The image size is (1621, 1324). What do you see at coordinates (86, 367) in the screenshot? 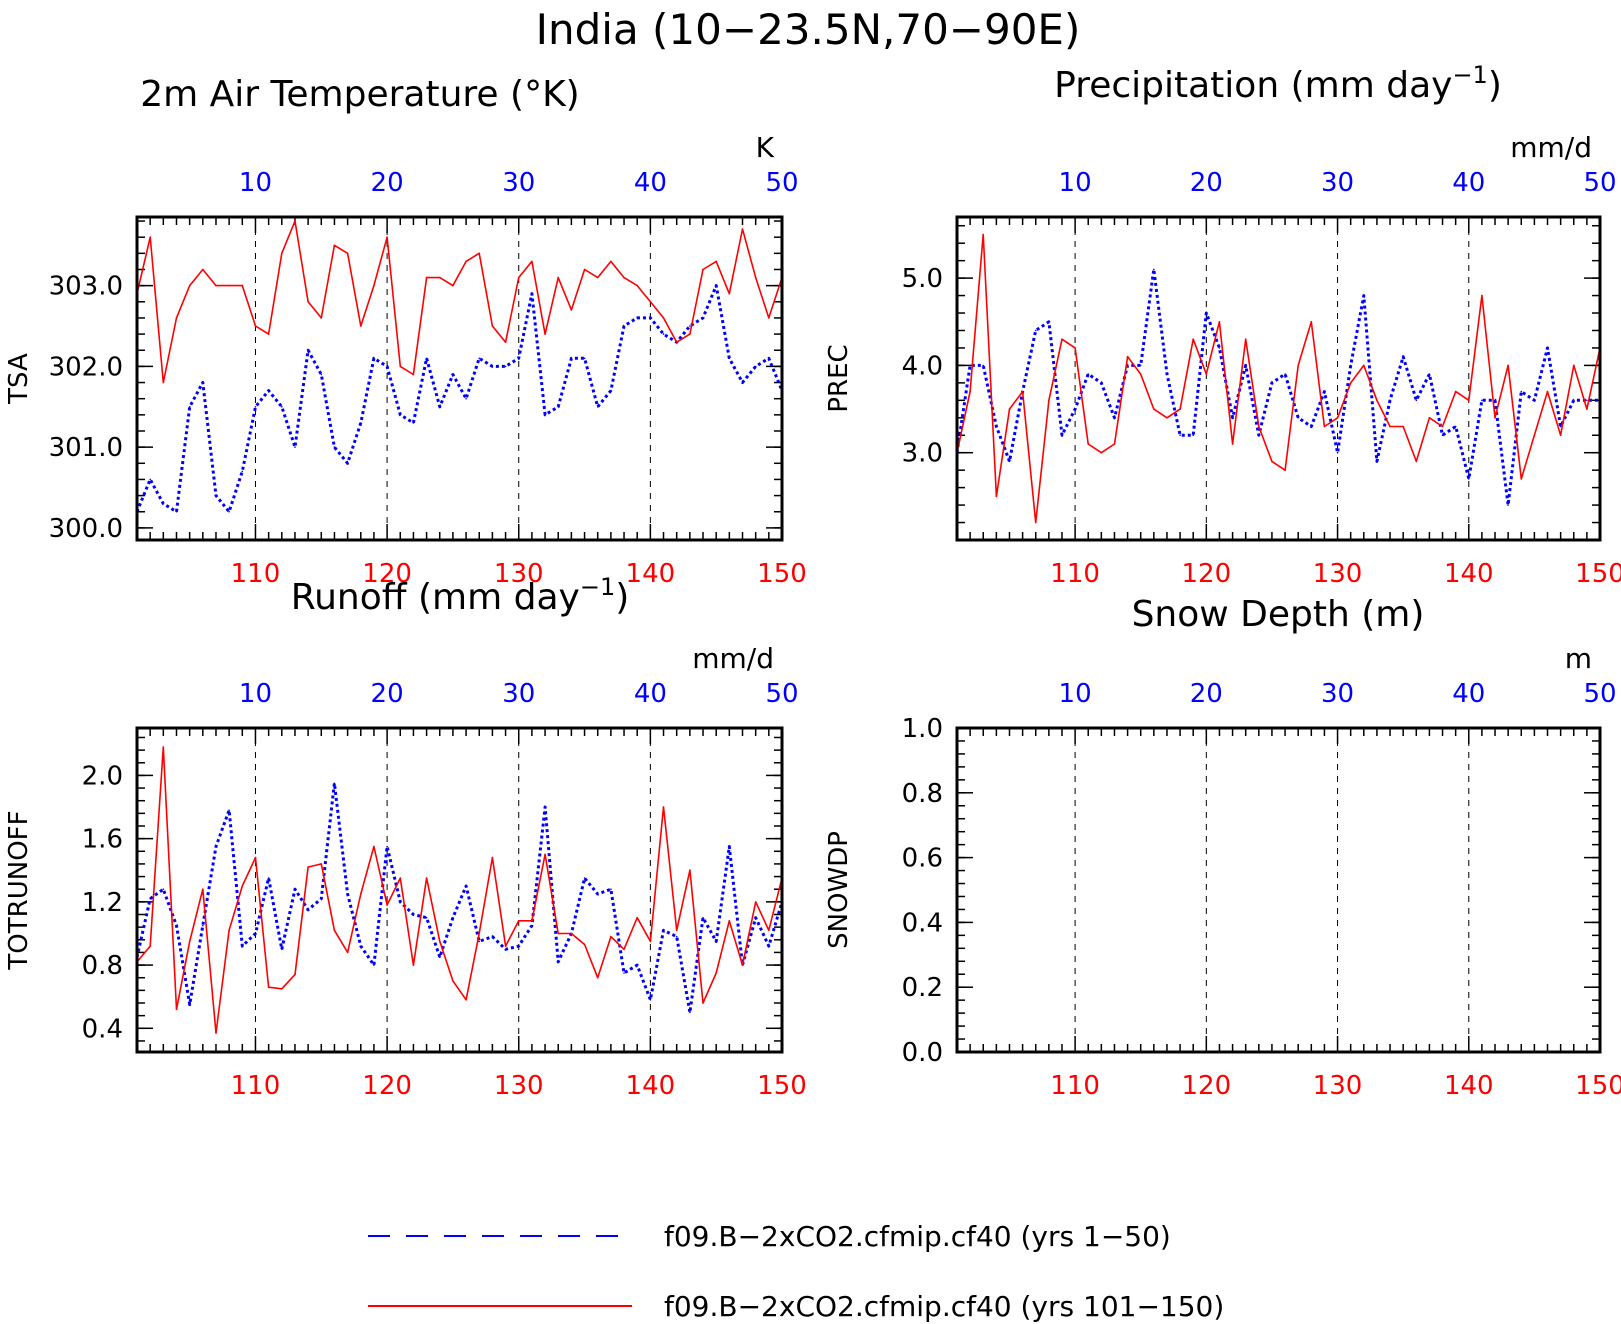
I see `y-tick-label: 302.0` at bounding box center [86, 367].